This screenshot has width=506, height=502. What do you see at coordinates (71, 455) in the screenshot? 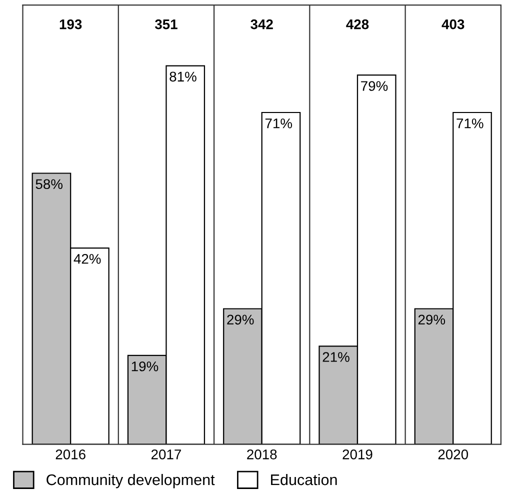
I see `x-tick-label: 2016` at bounding box center [71, 455].